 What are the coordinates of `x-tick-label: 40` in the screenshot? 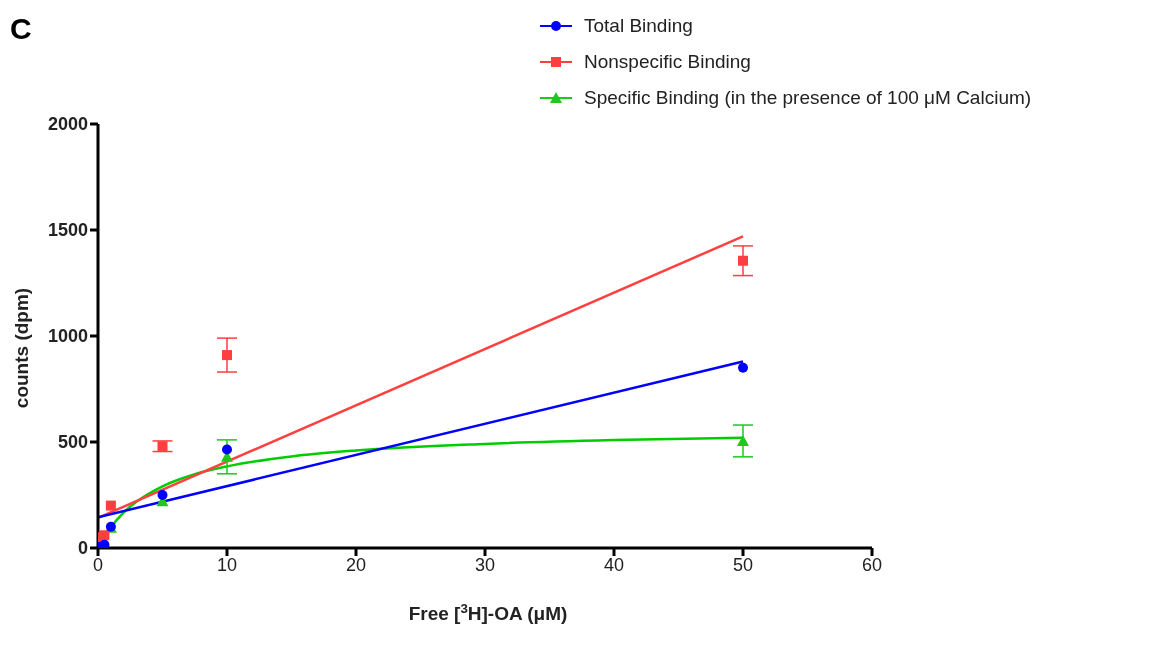 It's located at (614, 564).